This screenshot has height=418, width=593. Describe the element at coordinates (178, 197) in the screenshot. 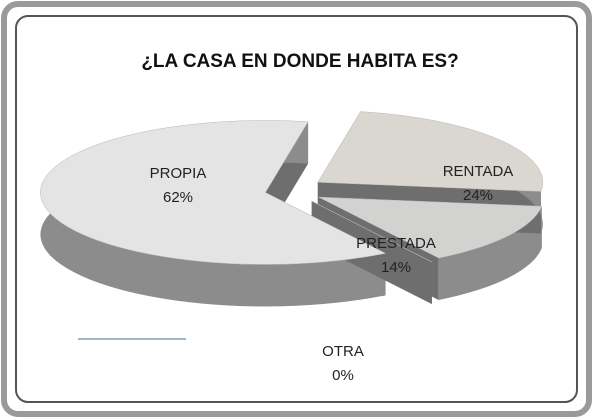

I see `value-label: 62%` at that location.